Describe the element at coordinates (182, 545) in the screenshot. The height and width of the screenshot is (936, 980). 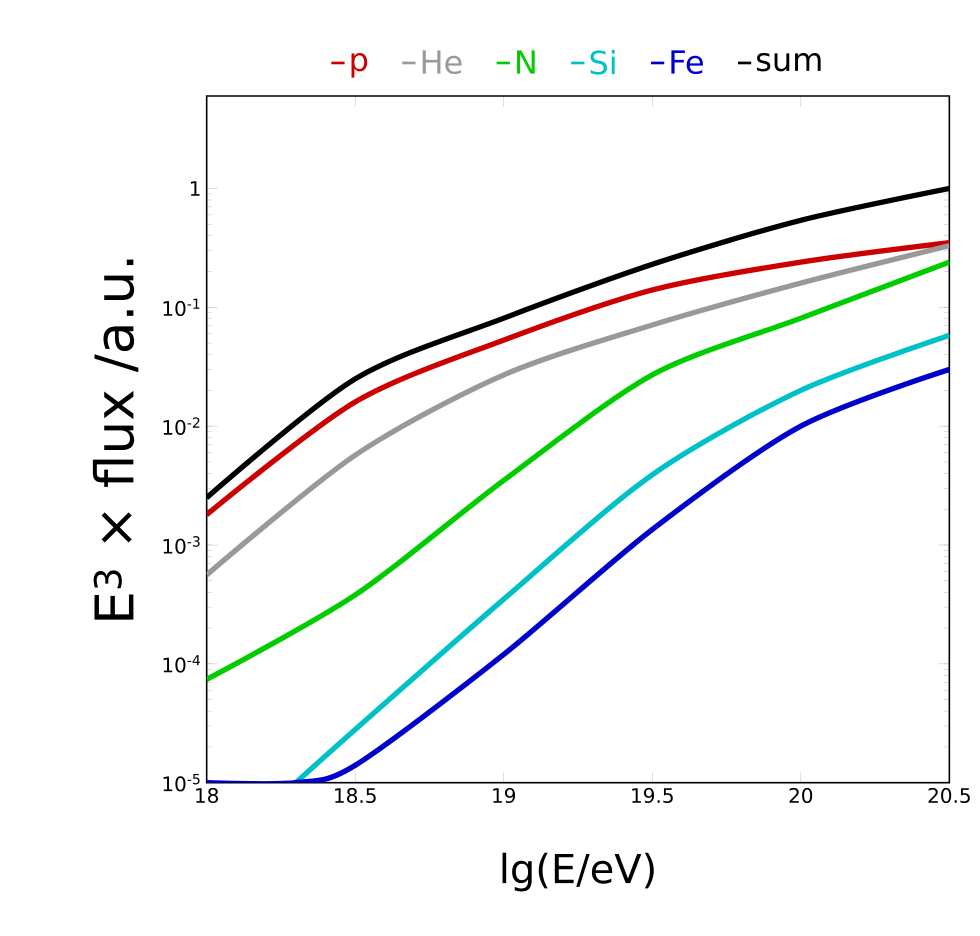
I see `y-tick-label: 10$^{-3}$` at that location.